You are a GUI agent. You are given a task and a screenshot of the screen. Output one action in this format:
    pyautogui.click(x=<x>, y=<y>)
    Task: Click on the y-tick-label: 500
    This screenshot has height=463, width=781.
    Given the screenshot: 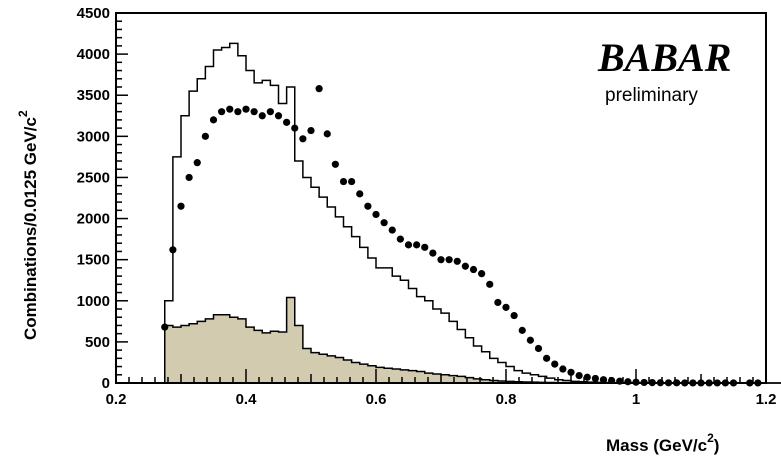 What is the action you would take?
    pyautogui.click(x=97, y=342)
    